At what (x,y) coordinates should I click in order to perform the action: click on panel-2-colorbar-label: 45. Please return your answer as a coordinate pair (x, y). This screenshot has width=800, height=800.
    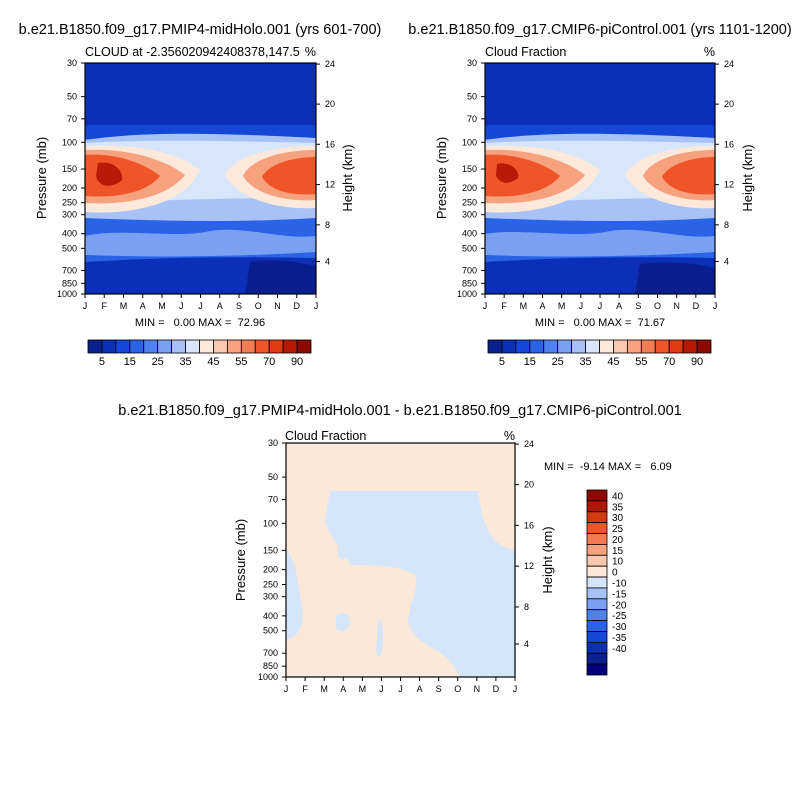
    Looking at the image, I should click on (613, 362).